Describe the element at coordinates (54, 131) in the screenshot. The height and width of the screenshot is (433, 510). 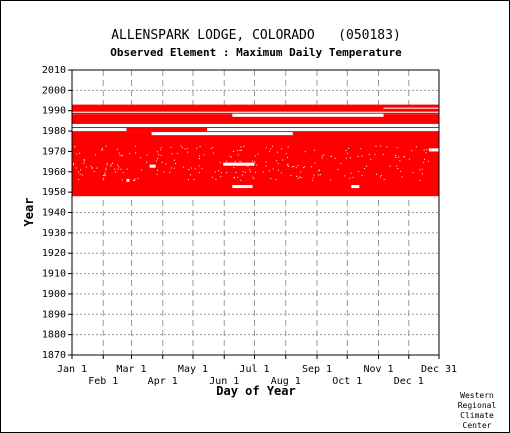
I see `y-tick-label: 1980` at that location.